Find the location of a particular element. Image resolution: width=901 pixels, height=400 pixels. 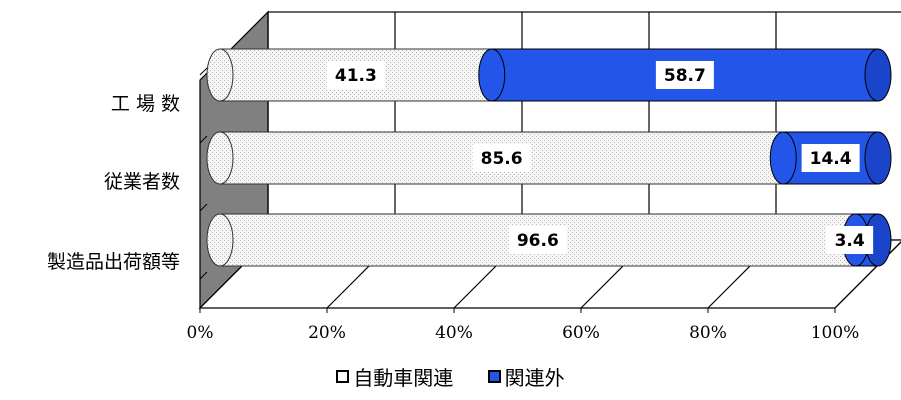

x-tick-label: 60% is located at coordinates (581, 333).